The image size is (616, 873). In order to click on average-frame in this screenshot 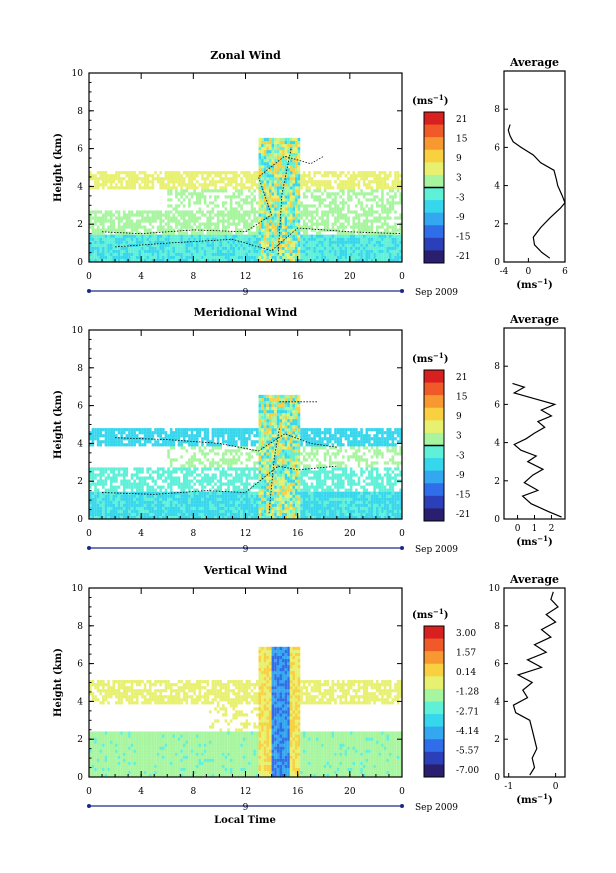, I will do `click(534, 166)`.